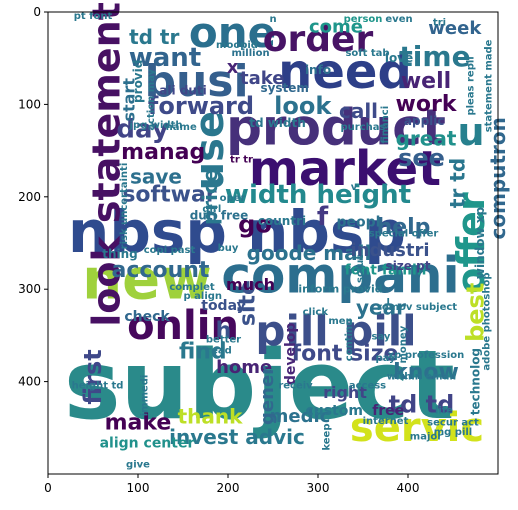  What do you see at coordinates (476, 381) in the screenshot?
I see `word-87: technolog` at bounding box center [476, 381].